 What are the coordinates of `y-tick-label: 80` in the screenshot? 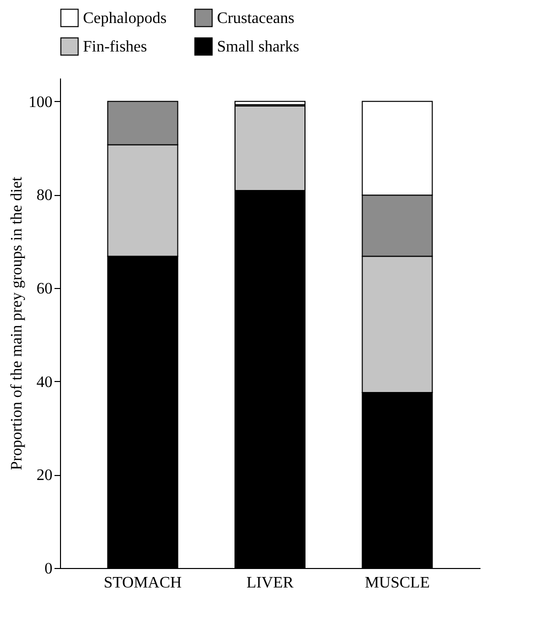 It's located at (44, 195).